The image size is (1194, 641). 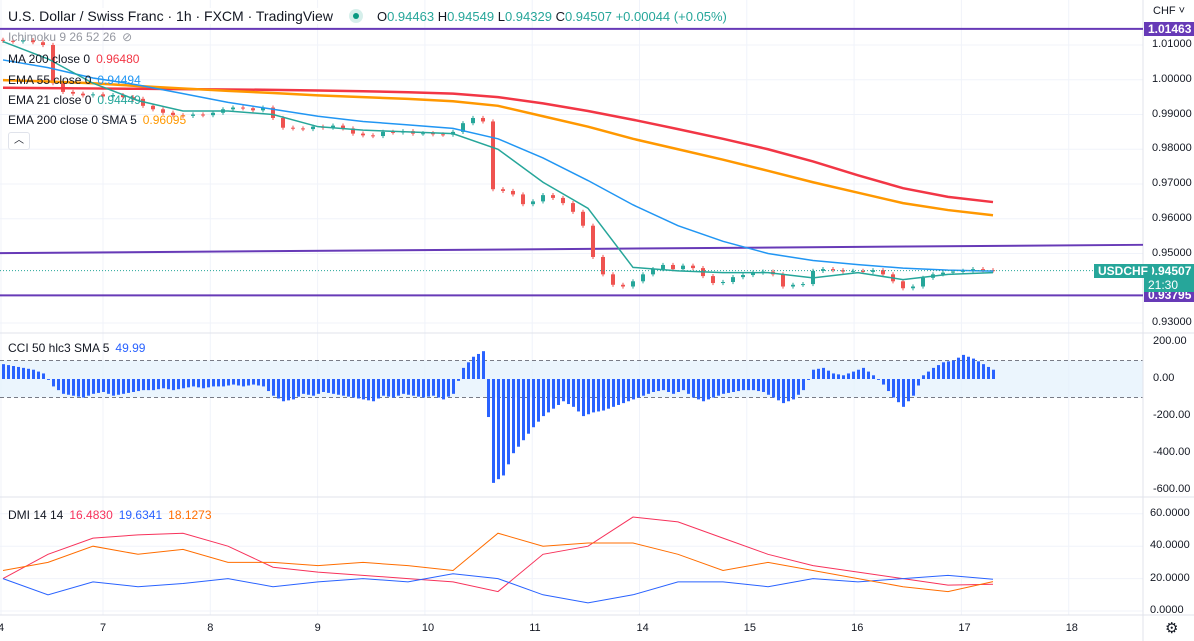 I want to click on currency-selector: CHF ˅, so click(x=1169, y=11).